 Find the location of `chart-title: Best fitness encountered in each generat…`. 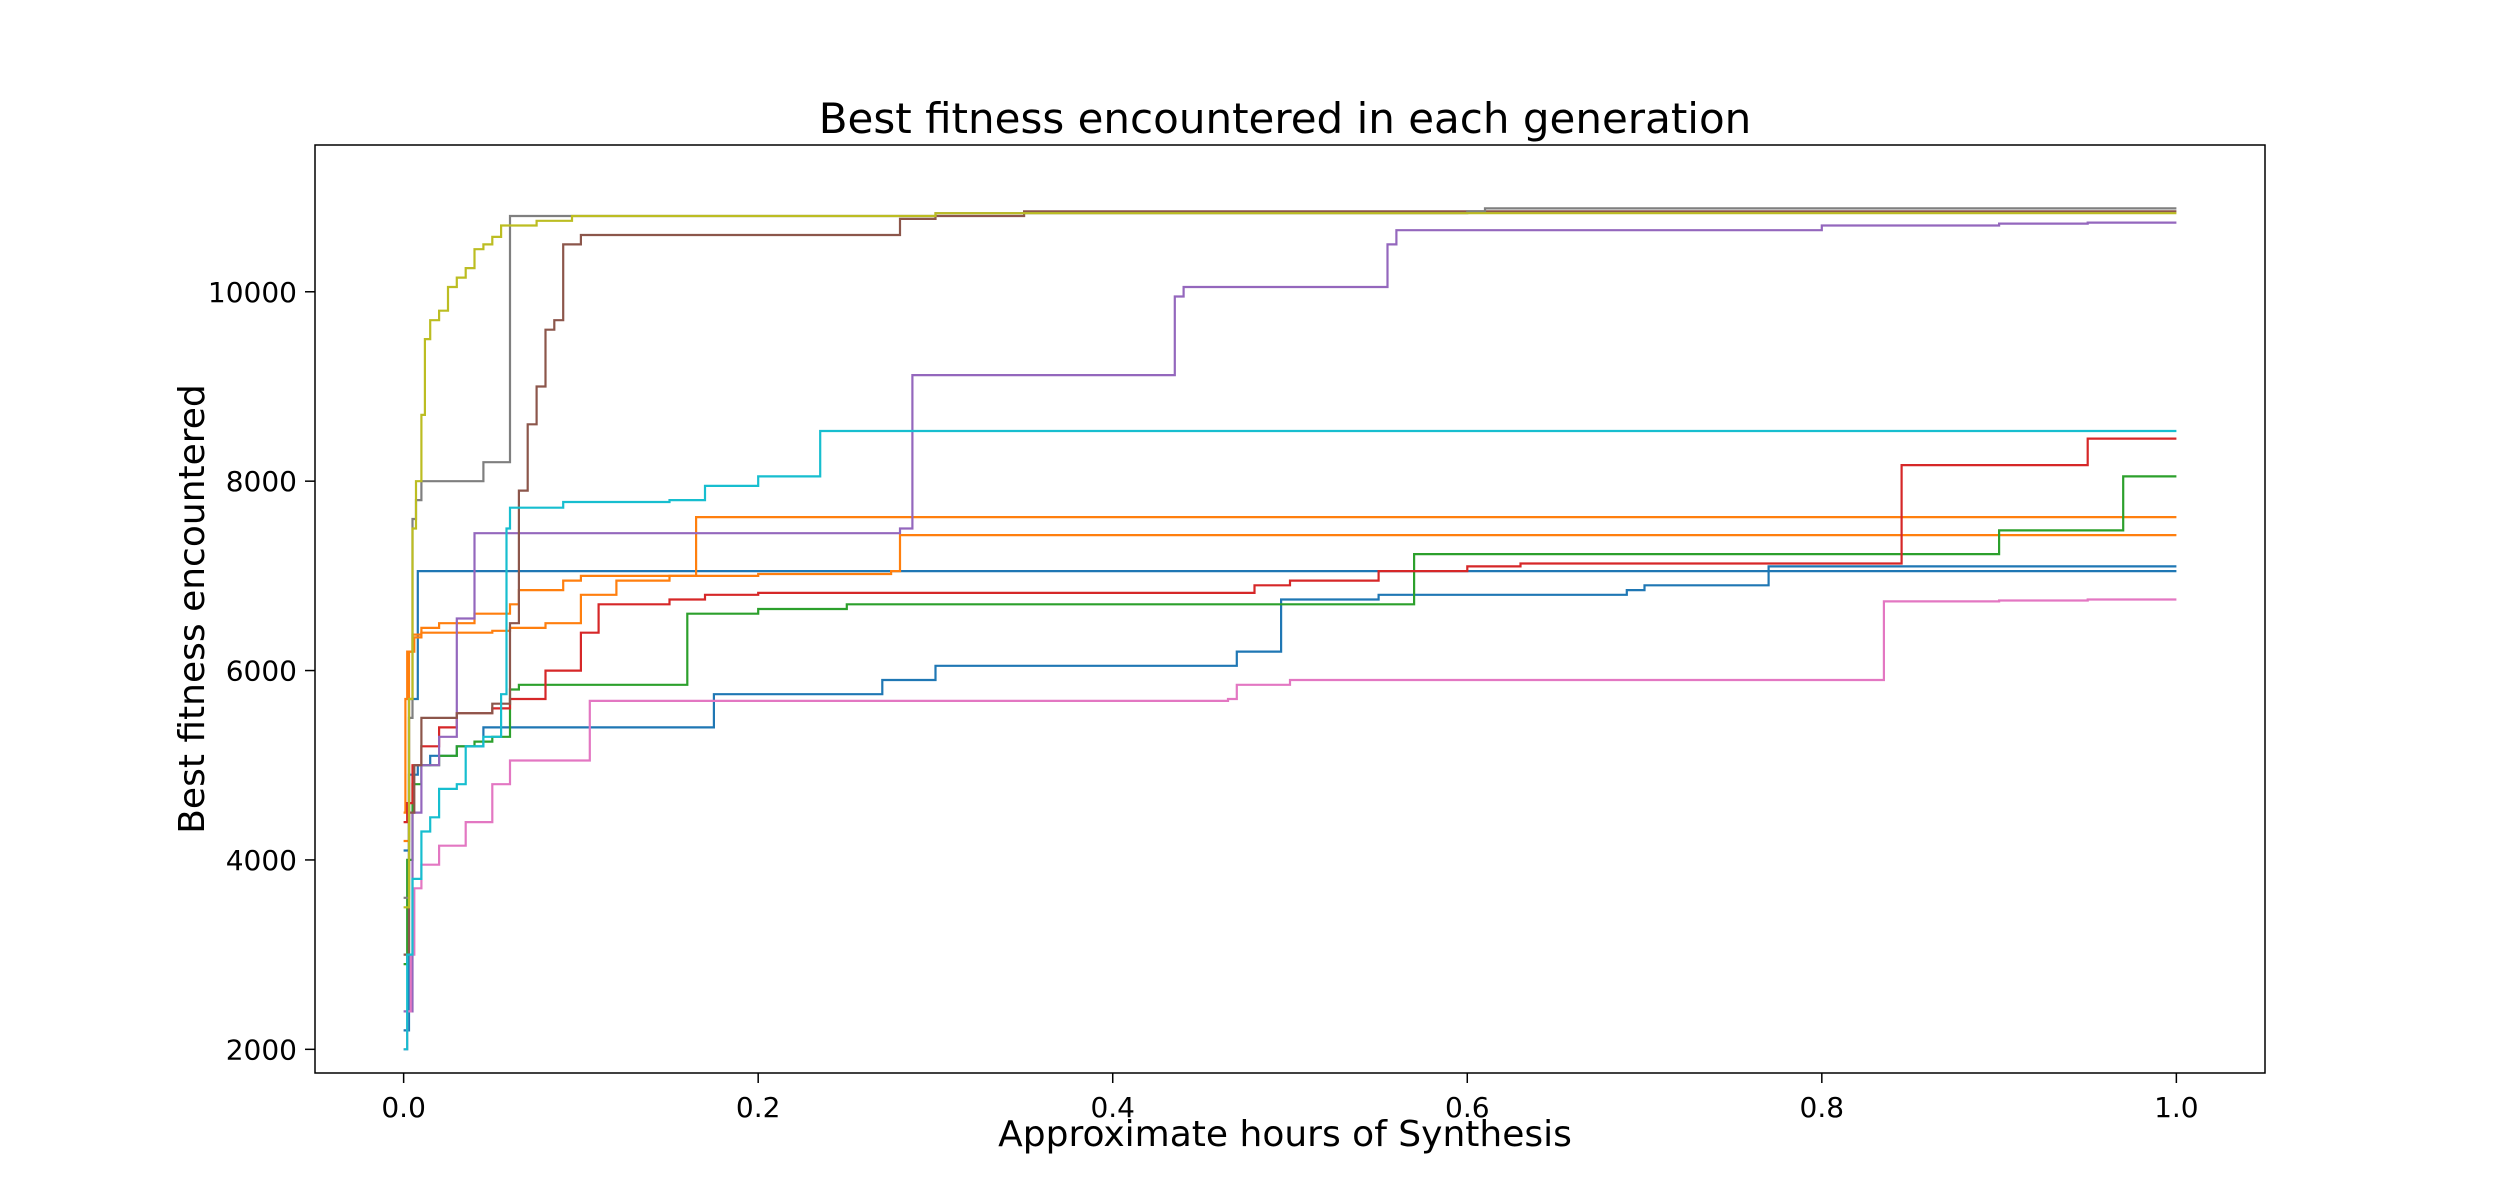

chart-title: Best fitness encountered in each generat… is located at coordinates (1285, 118).